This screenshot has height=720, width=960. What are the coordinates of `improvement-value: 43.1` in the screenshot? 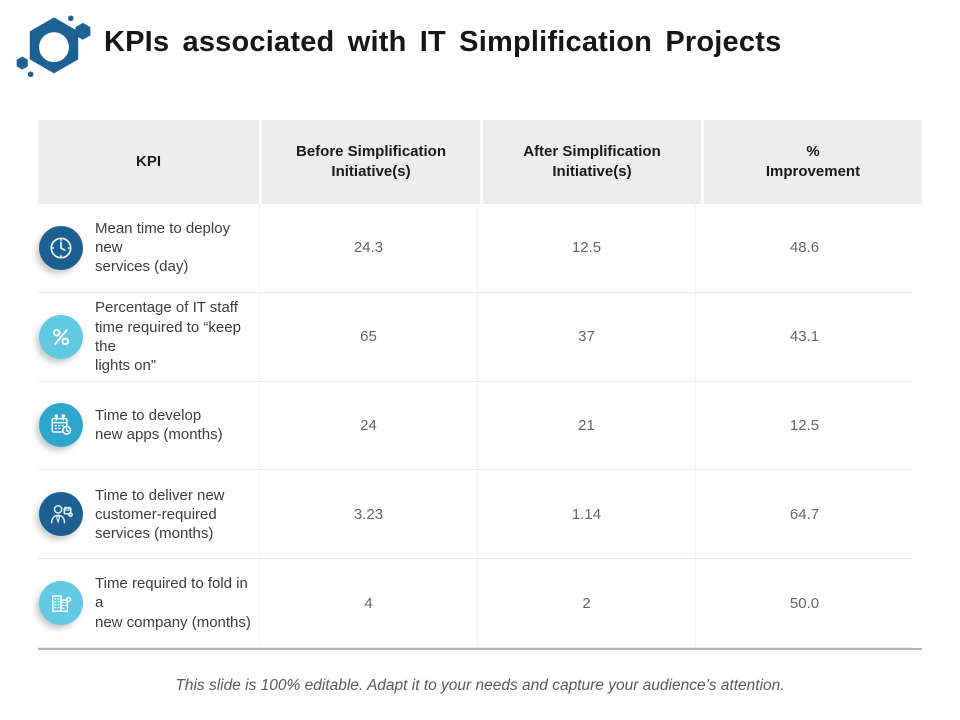 It's located at (804, 337).